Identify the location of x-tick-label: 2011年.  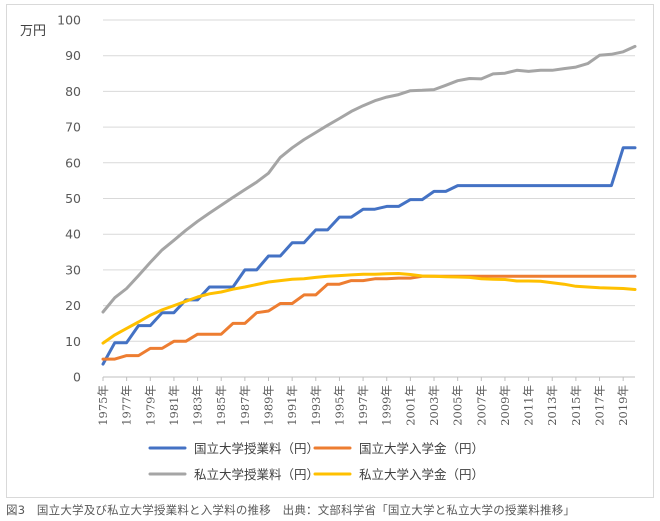
(529, 405).